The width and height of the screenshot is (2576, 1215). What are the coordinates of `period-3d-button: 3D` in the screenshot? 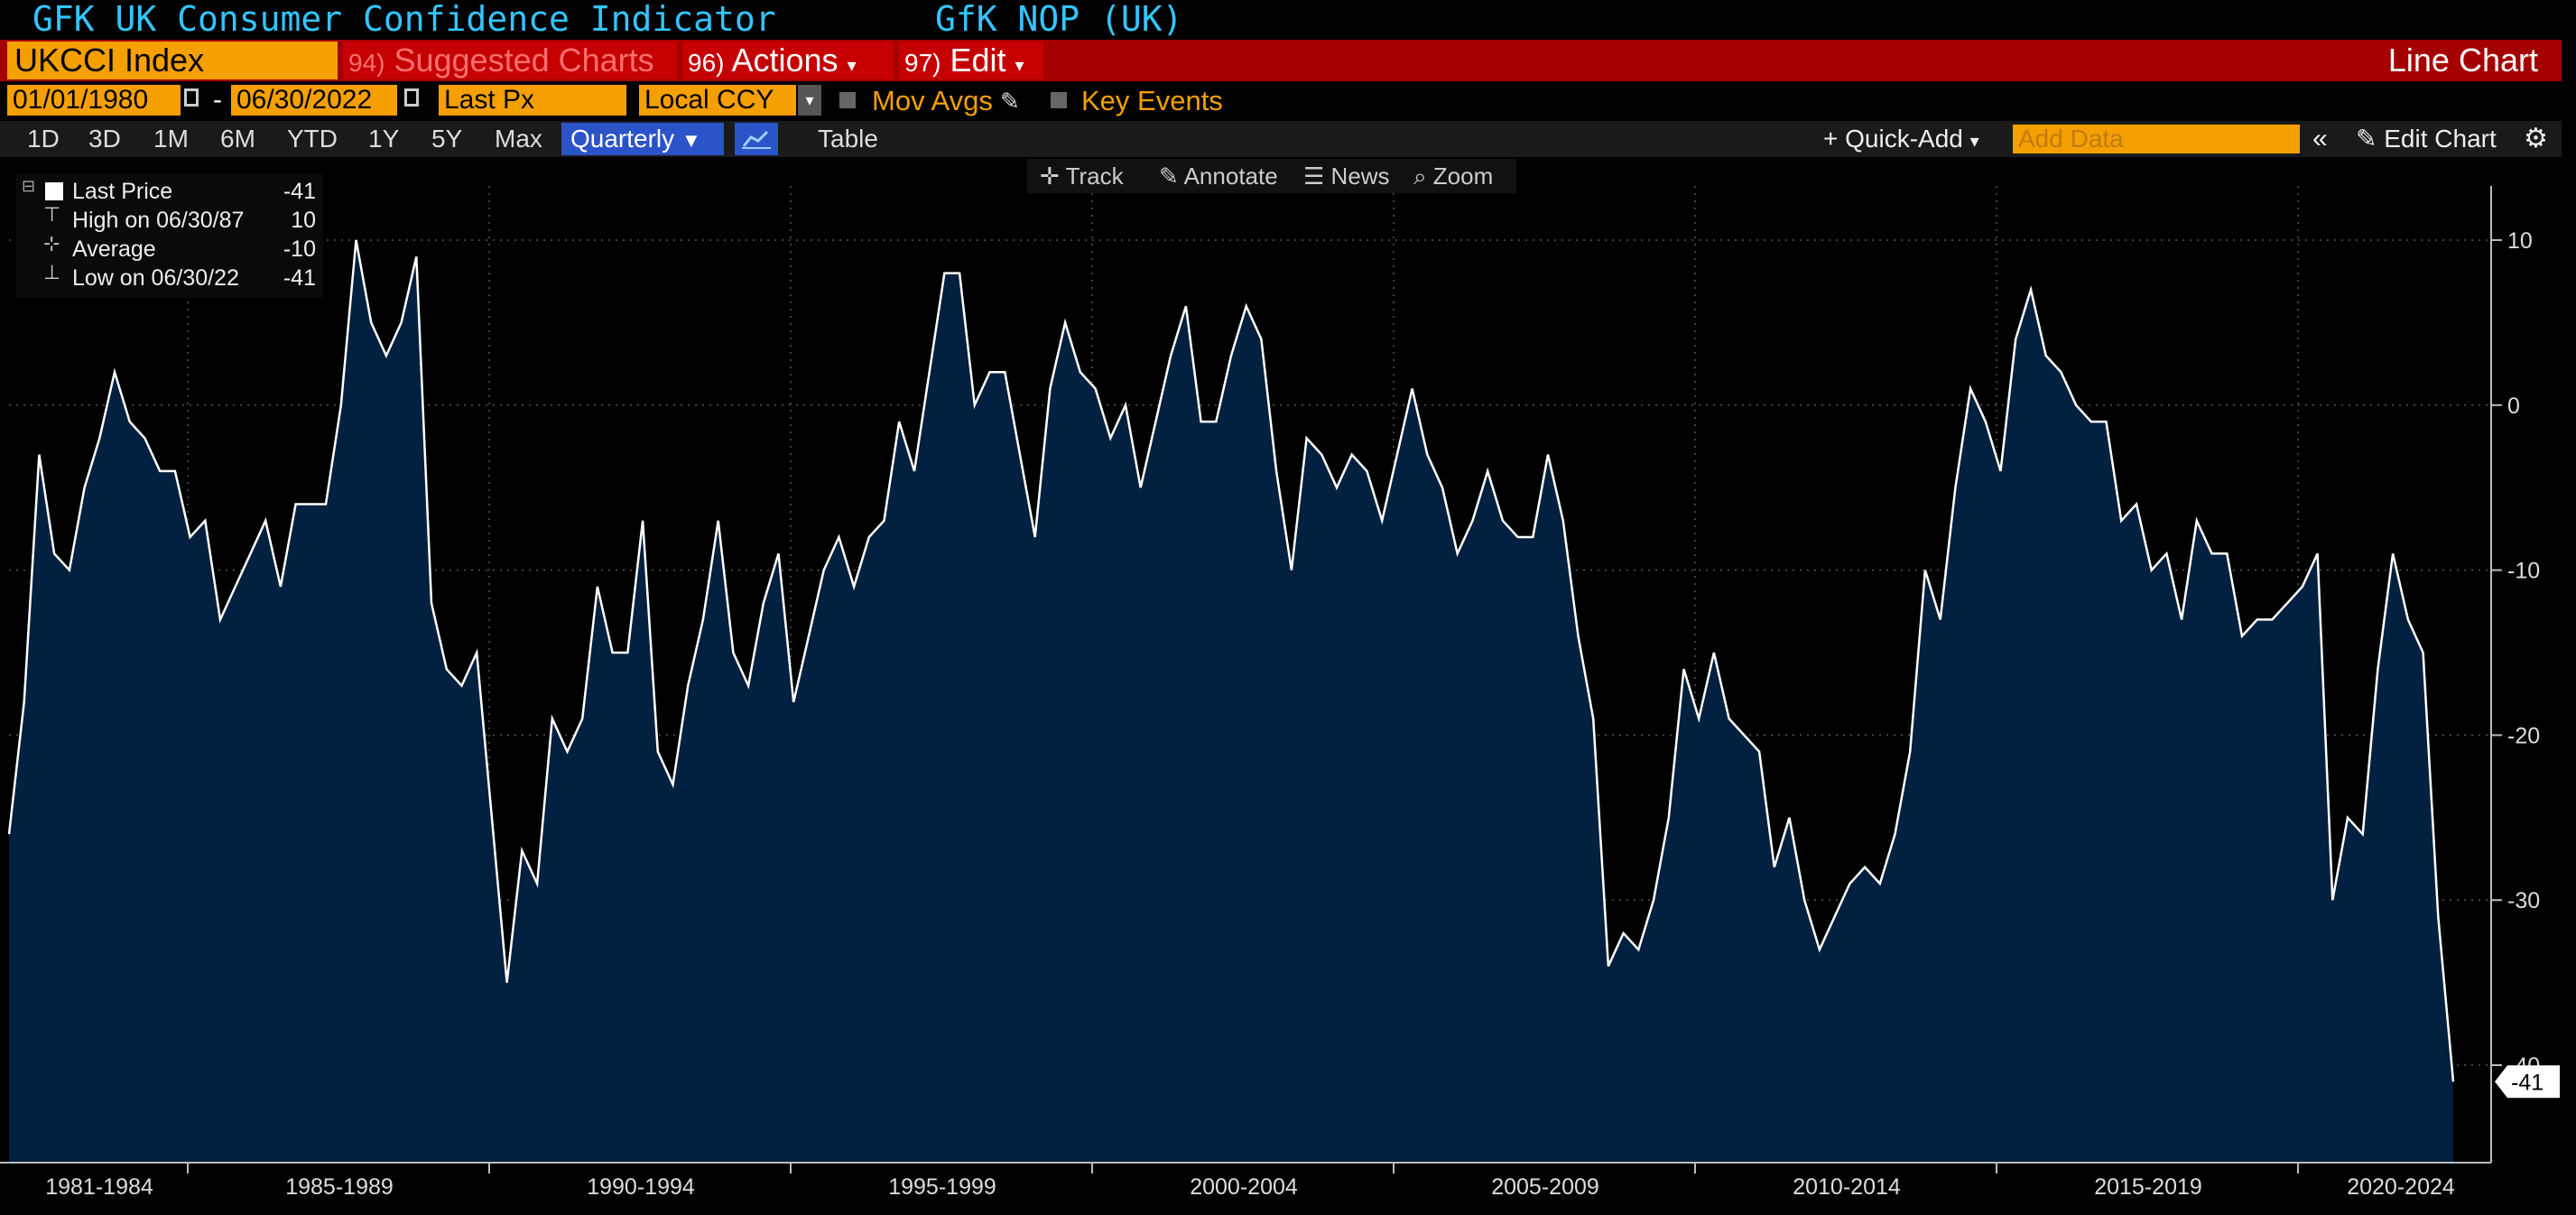 It's located at (104, 139).